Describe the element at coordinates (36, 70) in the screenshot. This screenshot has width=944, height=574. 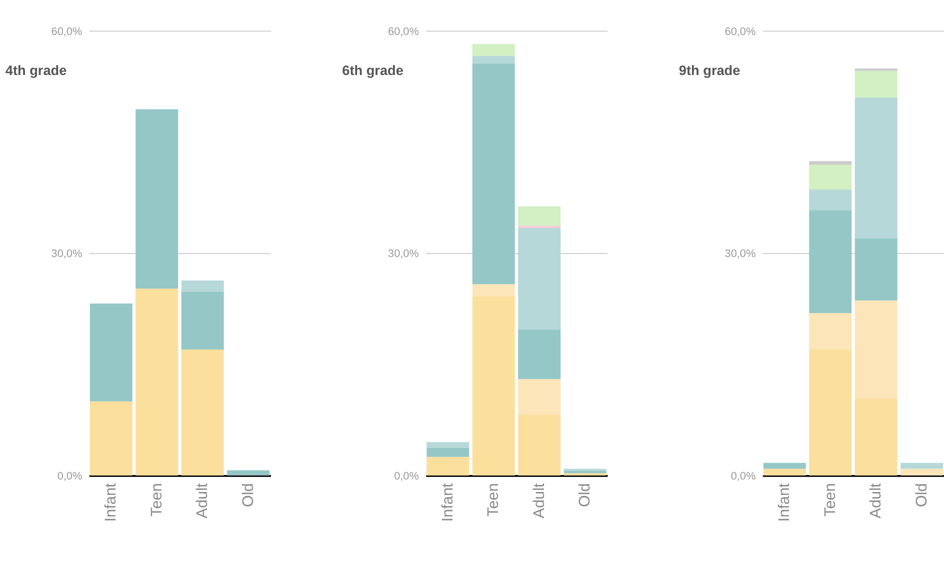
I see `text: 4th grade` at that location.